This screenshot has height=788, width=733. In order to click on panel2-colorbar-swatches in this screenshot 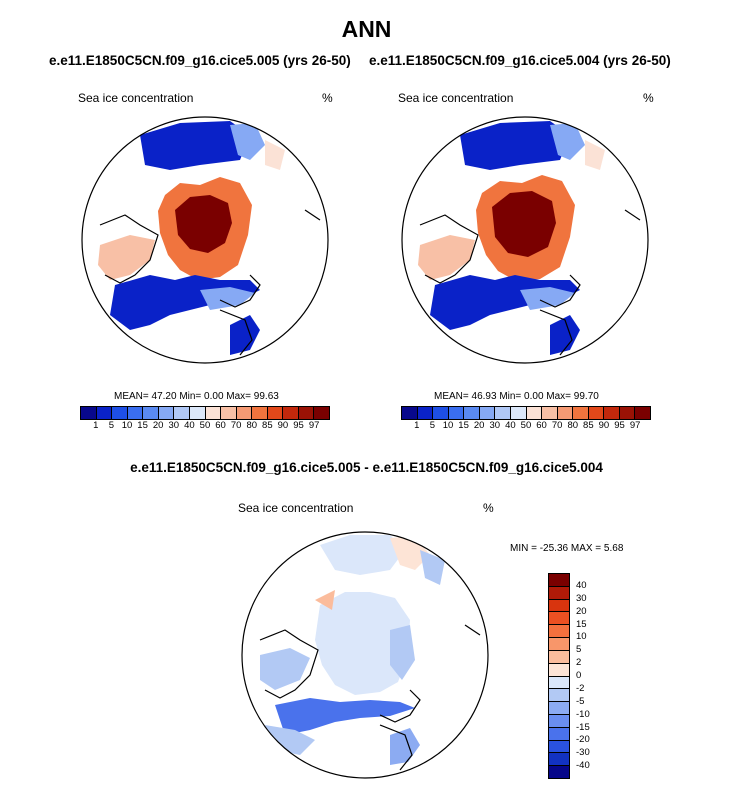, I will do `click(526, 413)`.